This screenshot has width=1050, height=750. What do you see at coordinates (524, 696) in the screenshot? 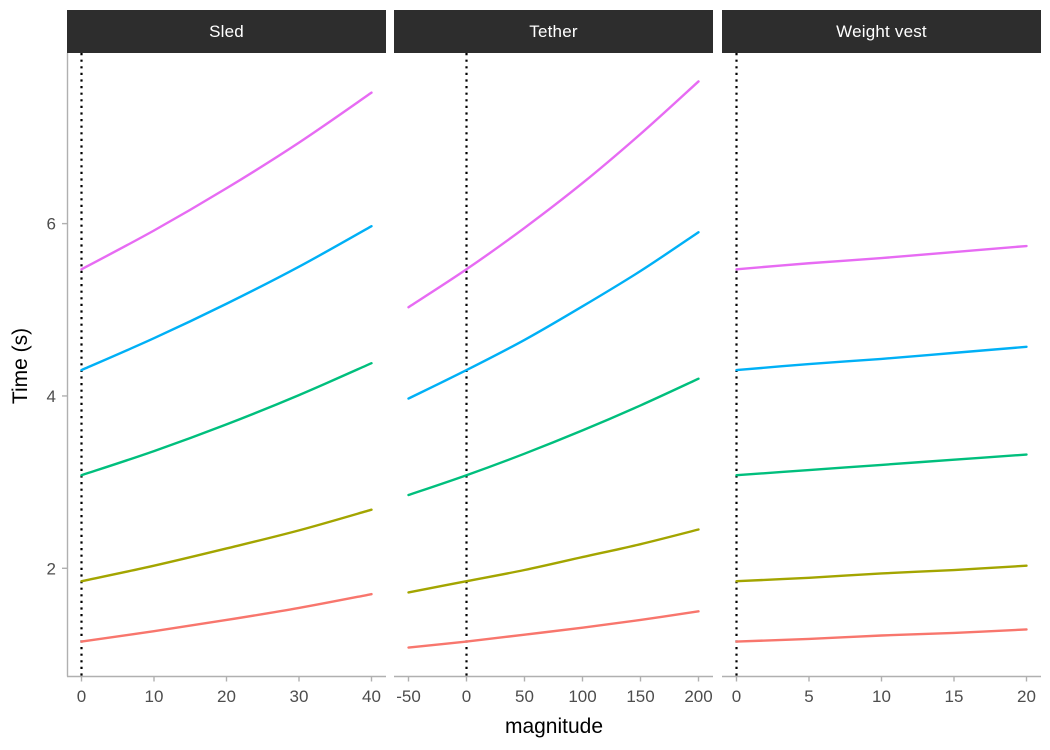
I see `x-tick-label: 50` at bounding box center [524, 696].